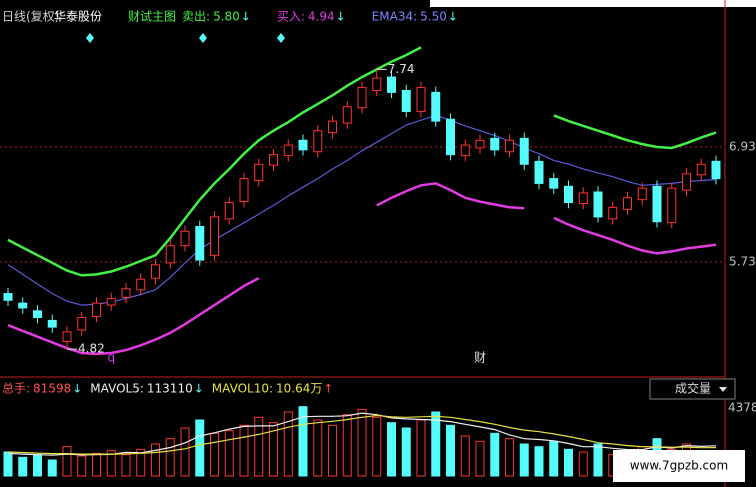 The height and width of the screenshot is (487, 756). I want to click on low-label: 4.82, so click(91, 349).